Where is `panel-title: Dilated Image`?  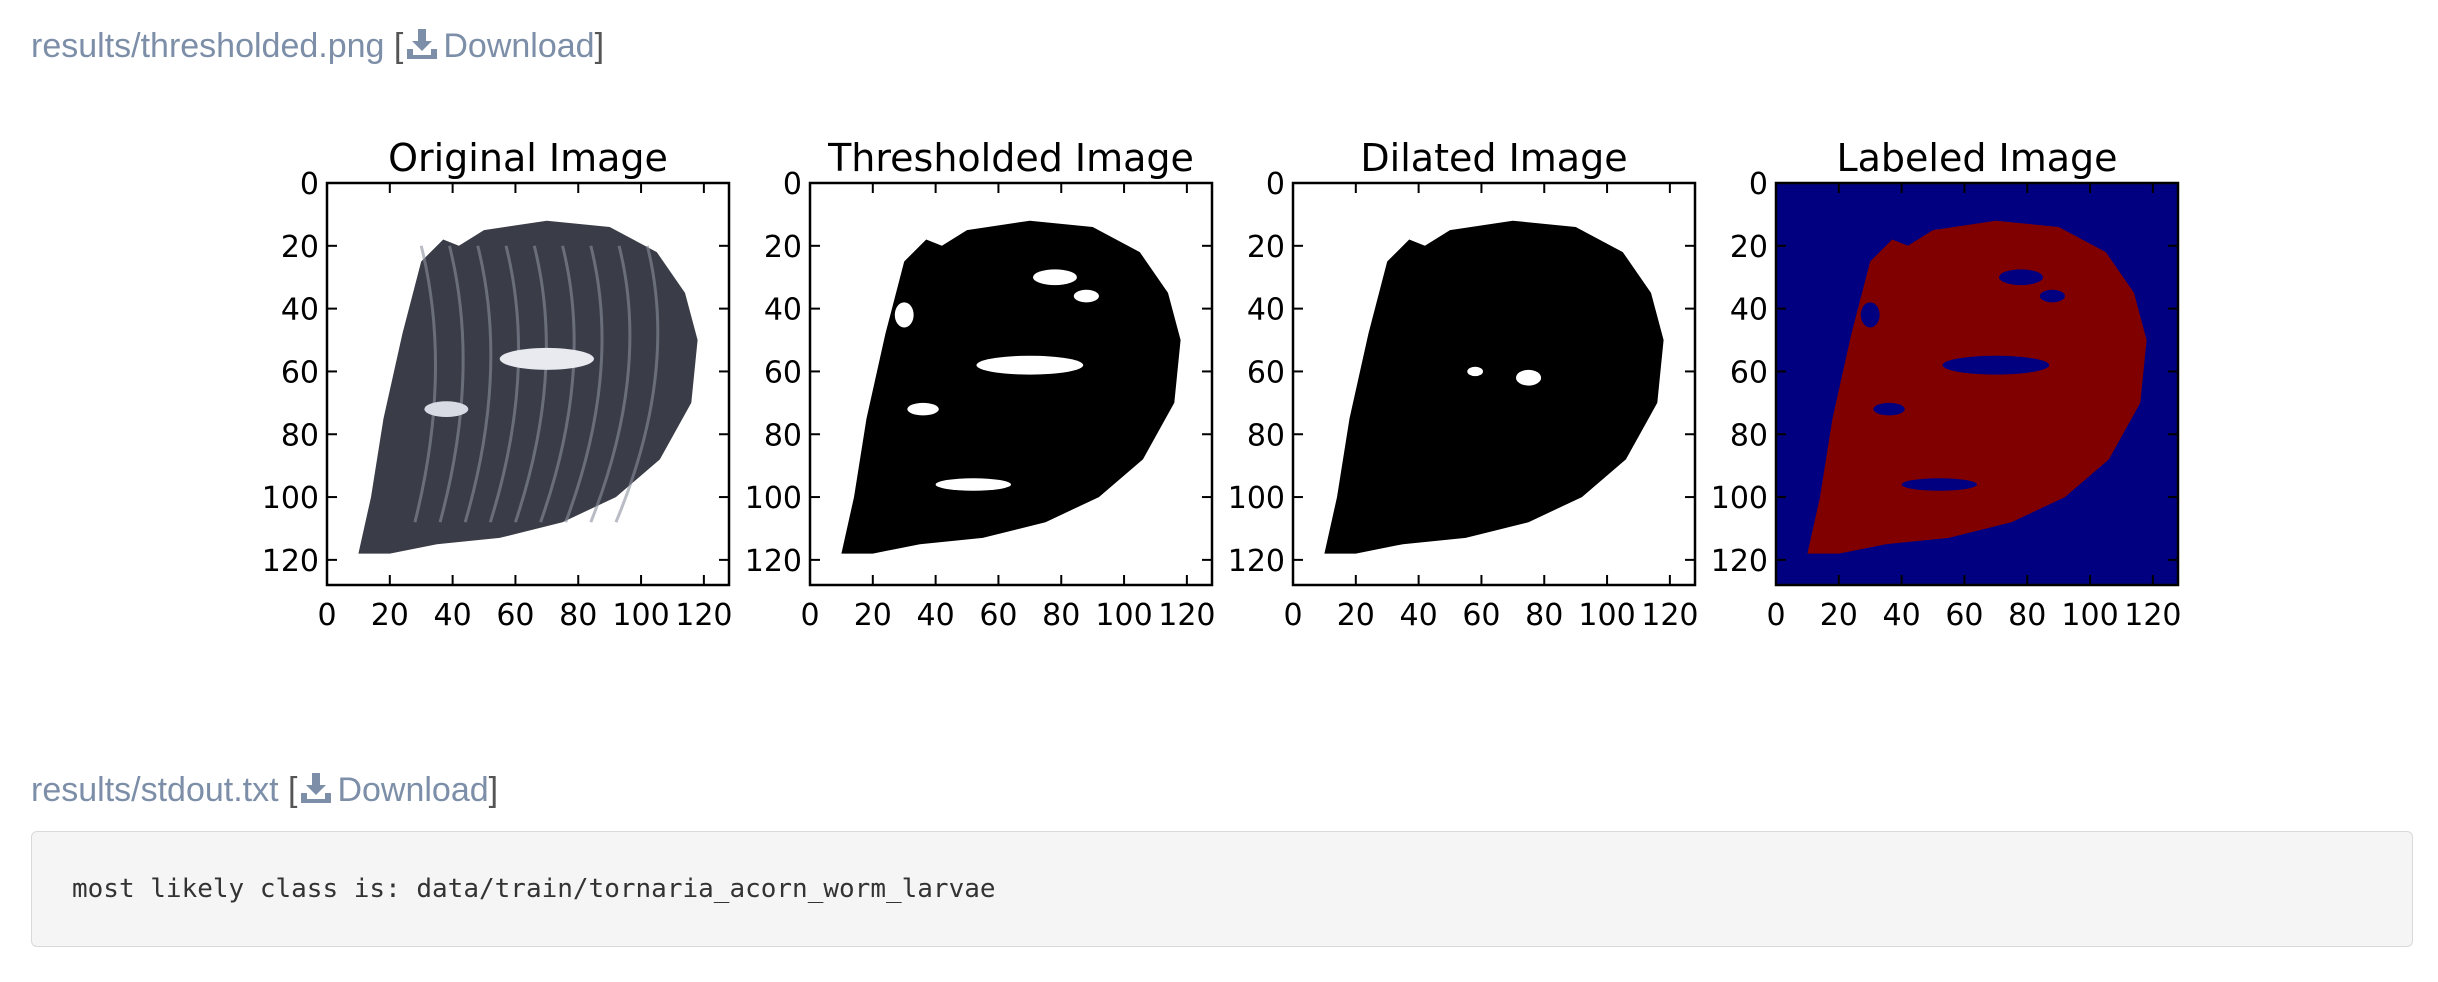
panel-title: Dilated Image is located at coordinates (1493, 158).